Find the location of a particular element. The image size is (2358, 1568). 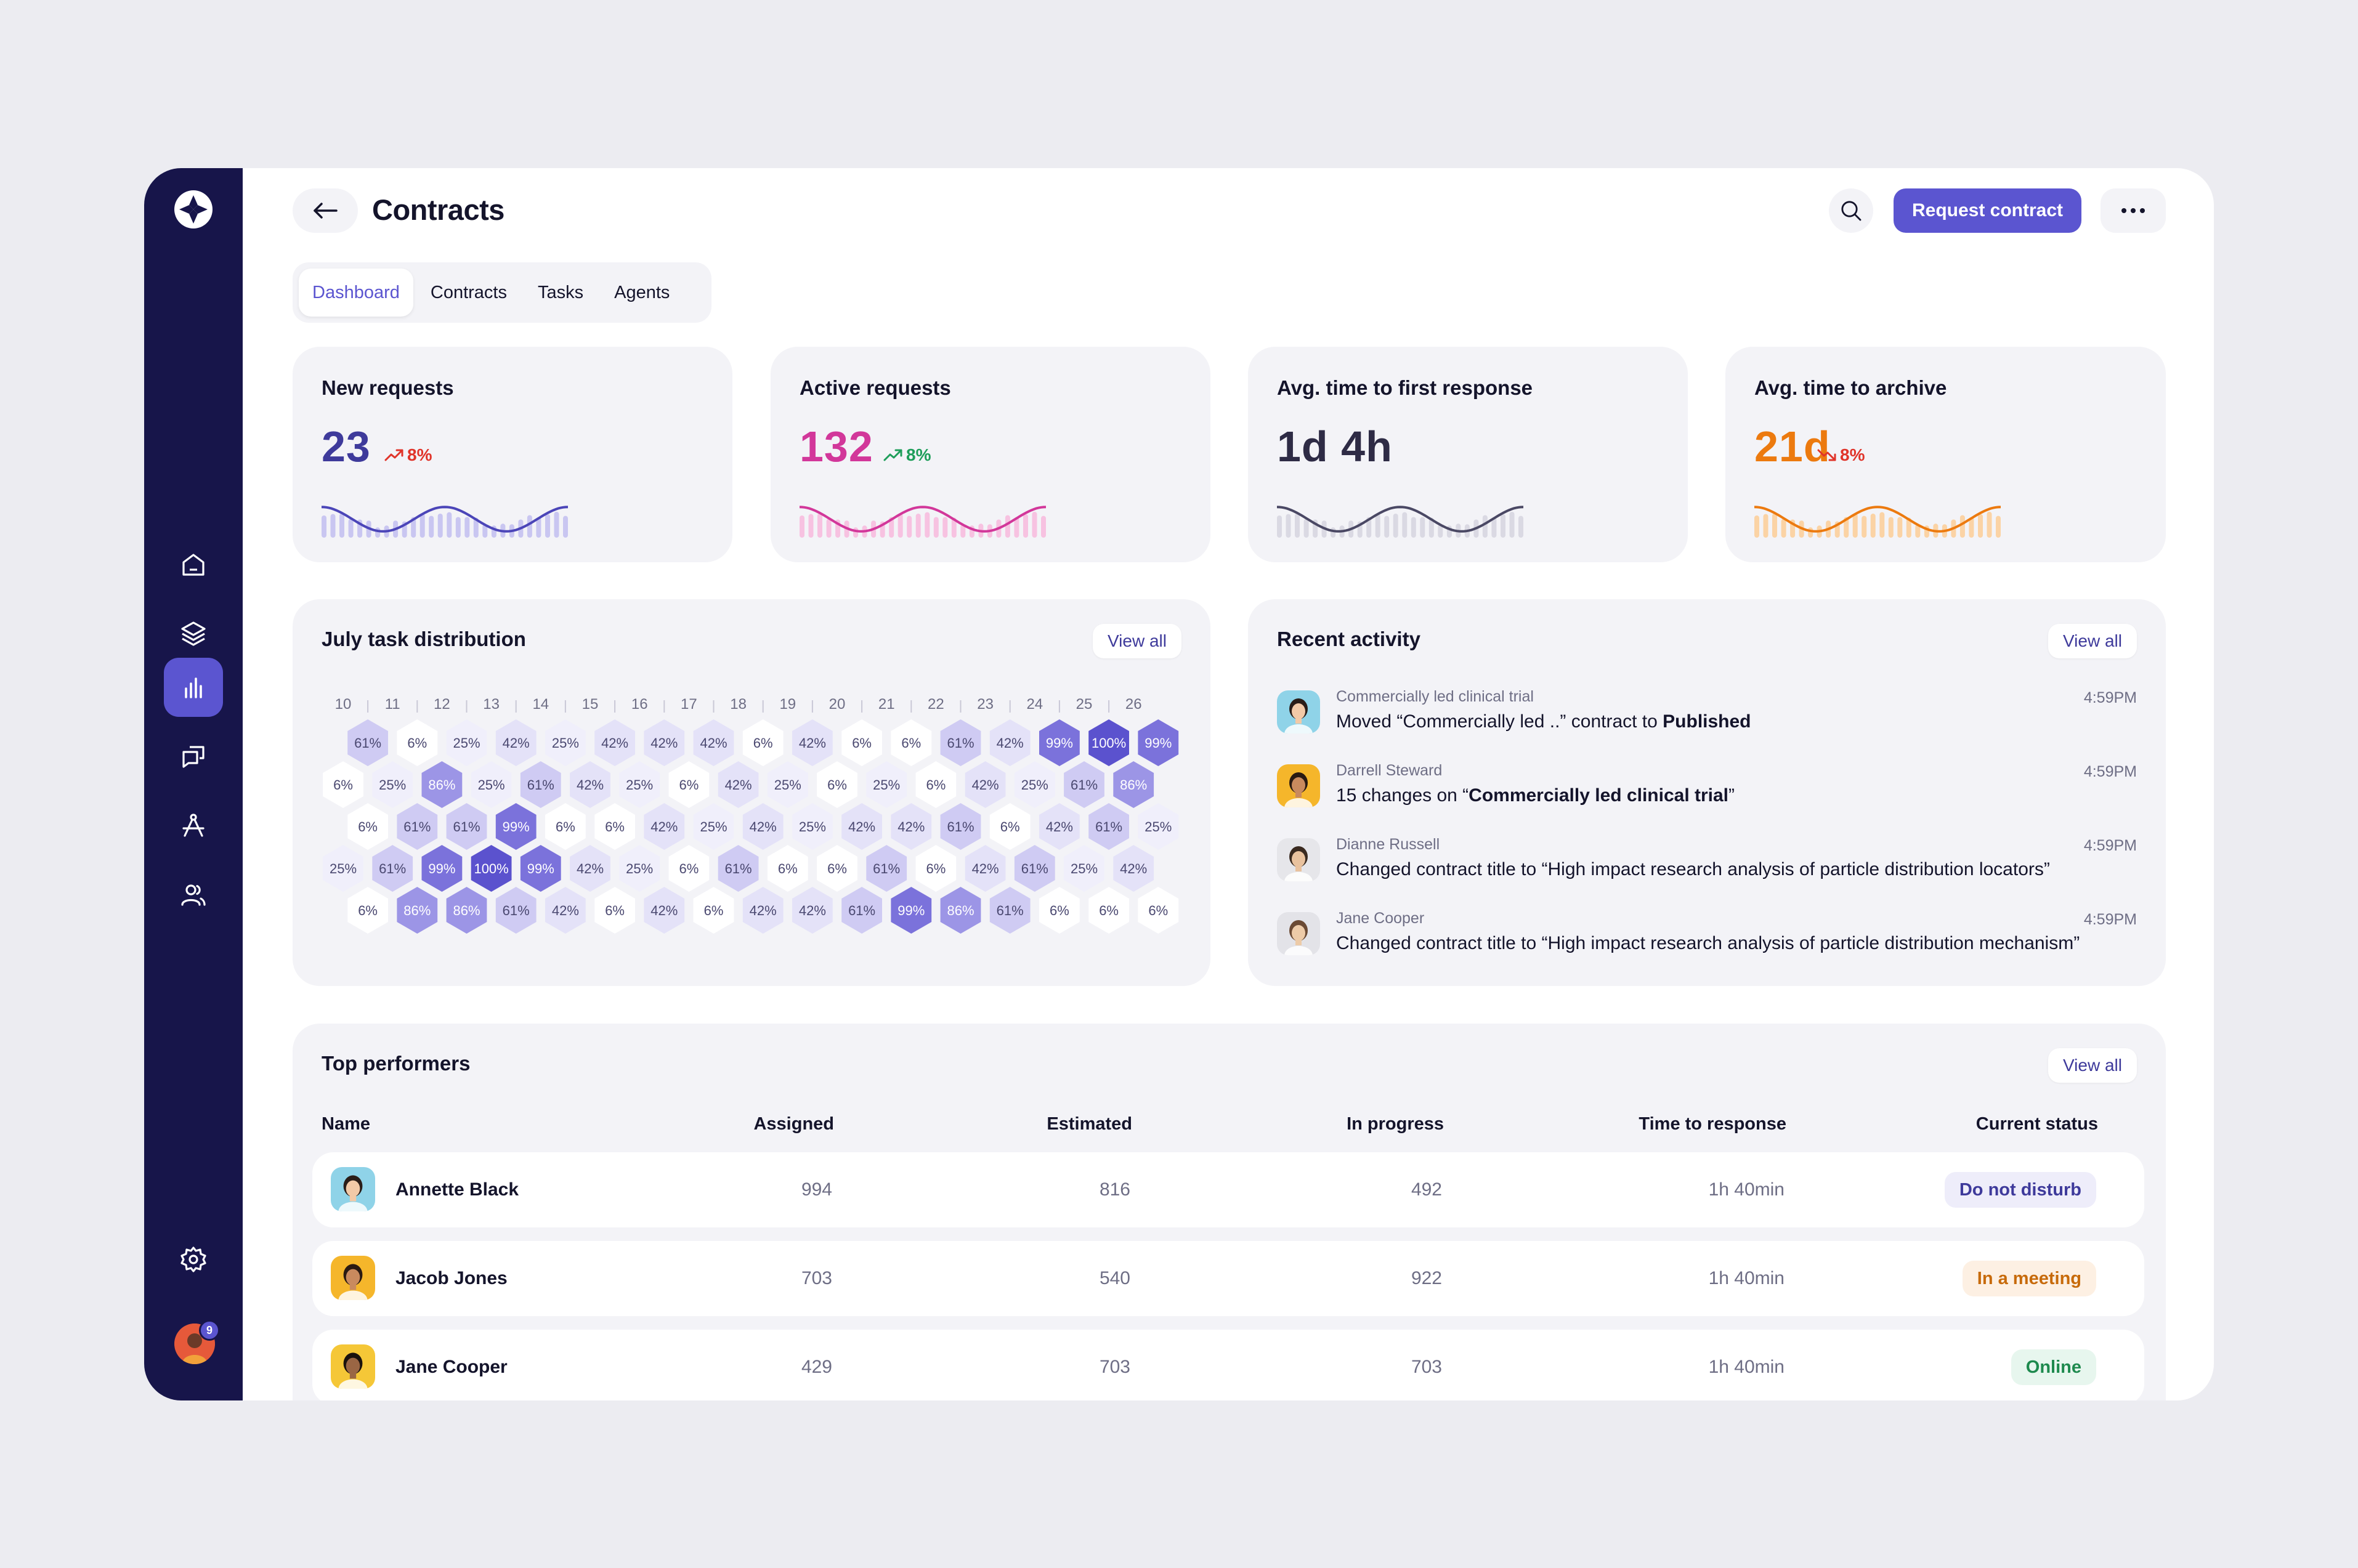

back-button is located at coordinates (325, 211).